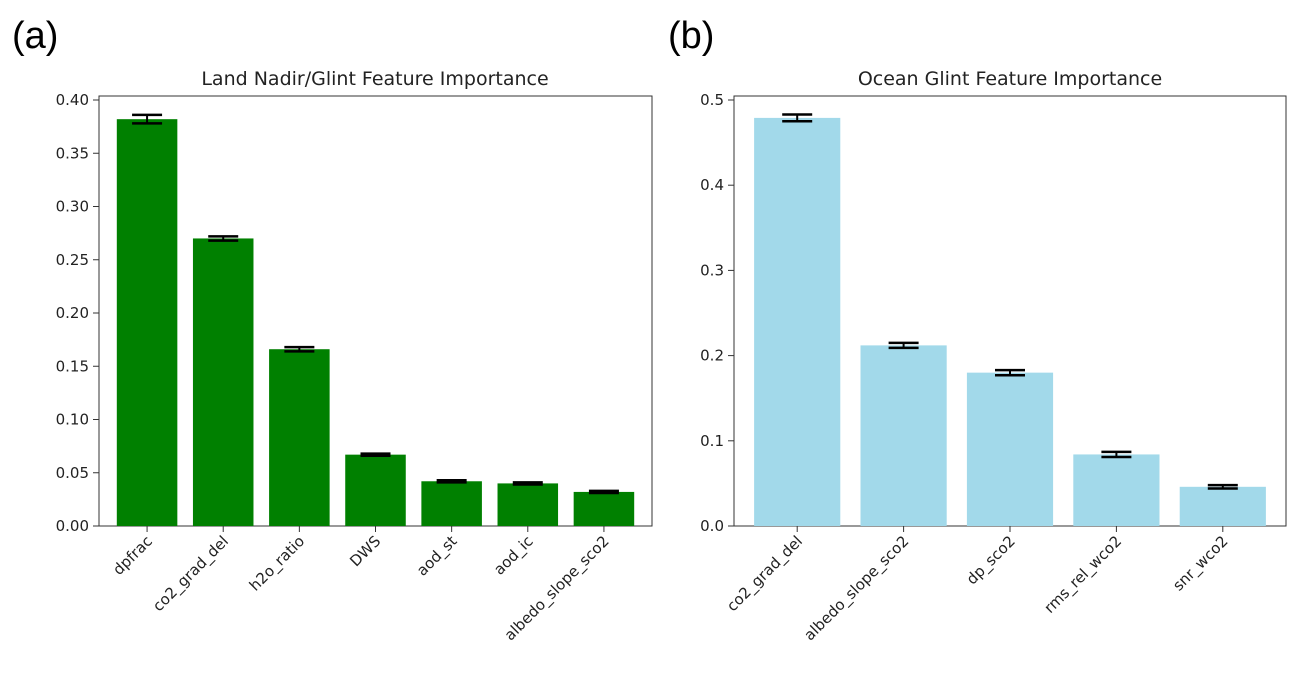 The height and width of the screenshot is (682, 1306). Describe the element at coordinates (72, 366) in the screenshot. I see `ytick-label-a: 0.15` at that location.